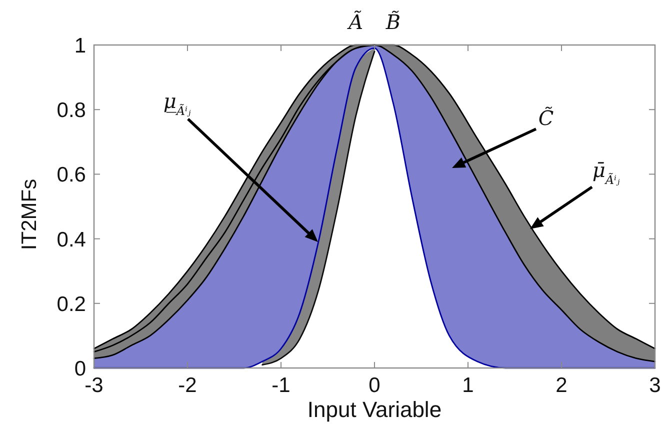 The height and width of the screenshot is (425, 667). Describe the element at coordinates (94, 385) in the screenshot. I see `x-tick-label: -3` at that location.